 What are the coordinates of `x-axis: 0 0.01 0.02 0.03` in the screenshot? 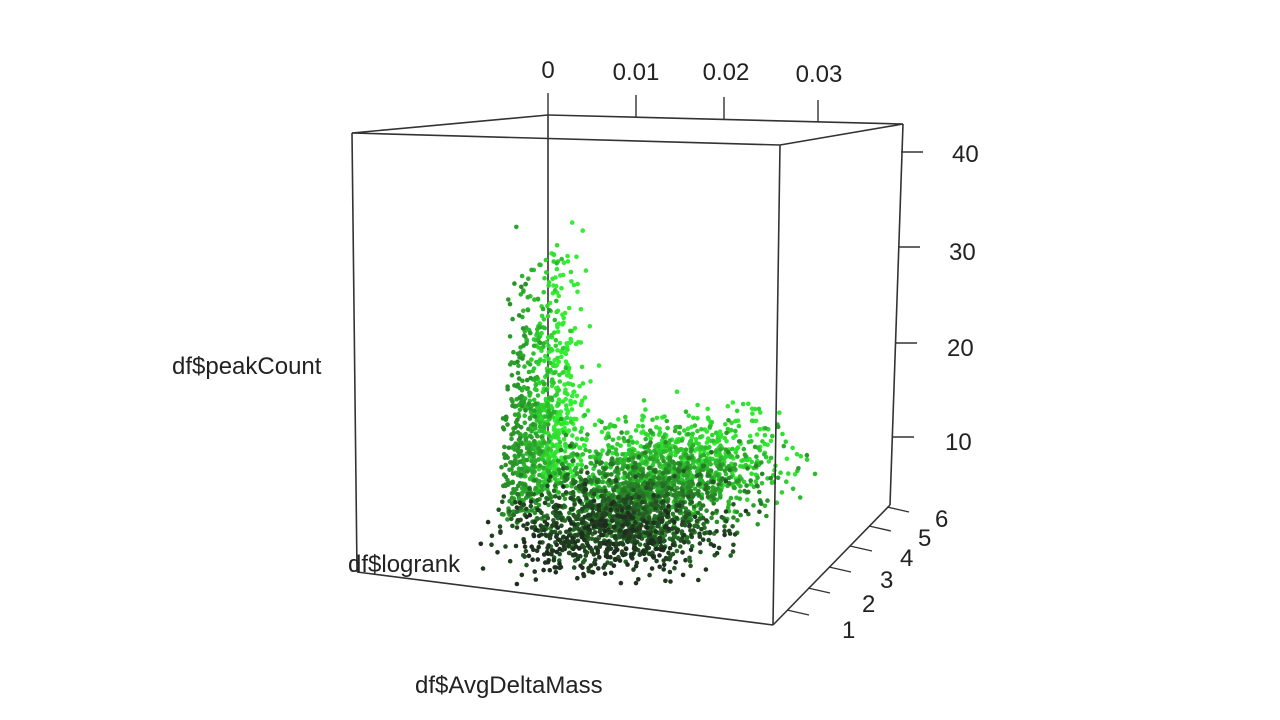 It's located at (691, 89).